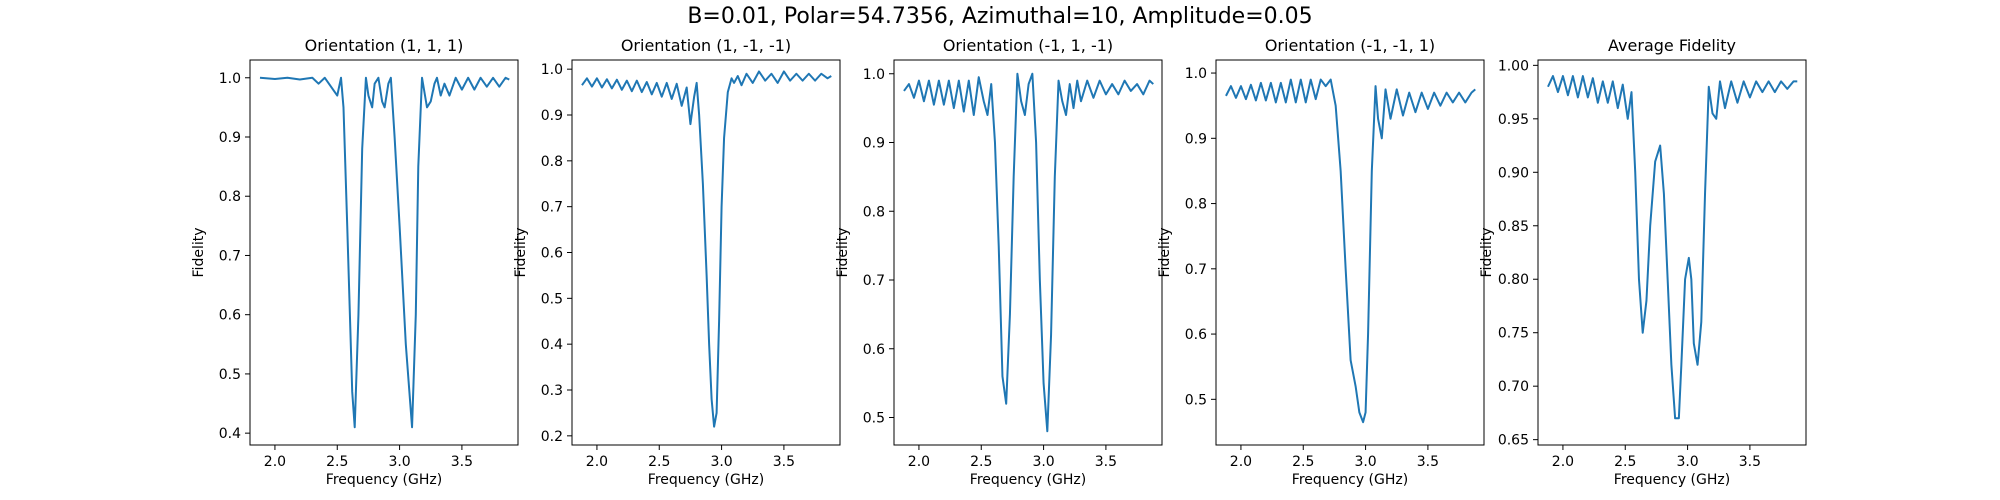  I want to click on y-tick-label: 0.65, so click(1513, 441).